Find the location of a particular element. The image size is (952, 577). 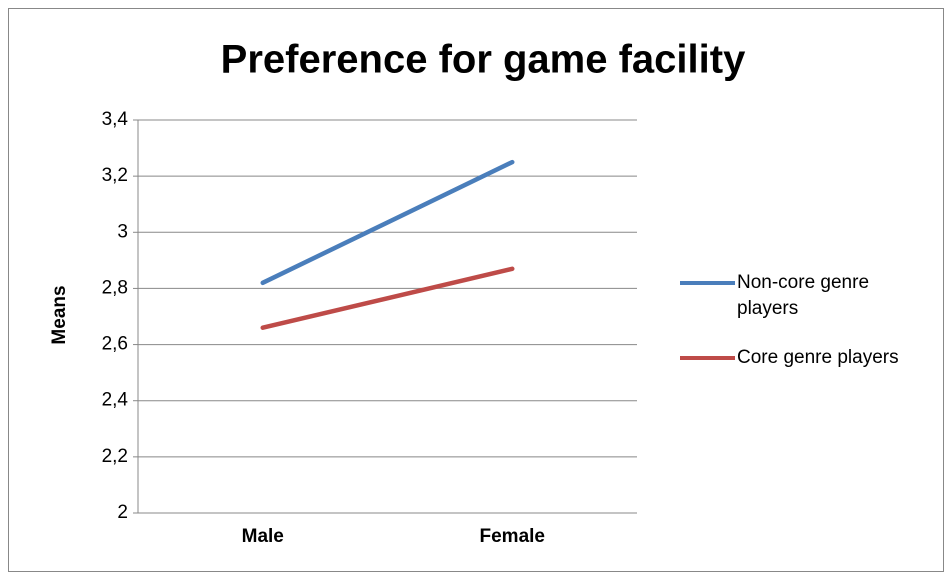

y-tick-label: 2,6 is located at coordinates (115, 344).